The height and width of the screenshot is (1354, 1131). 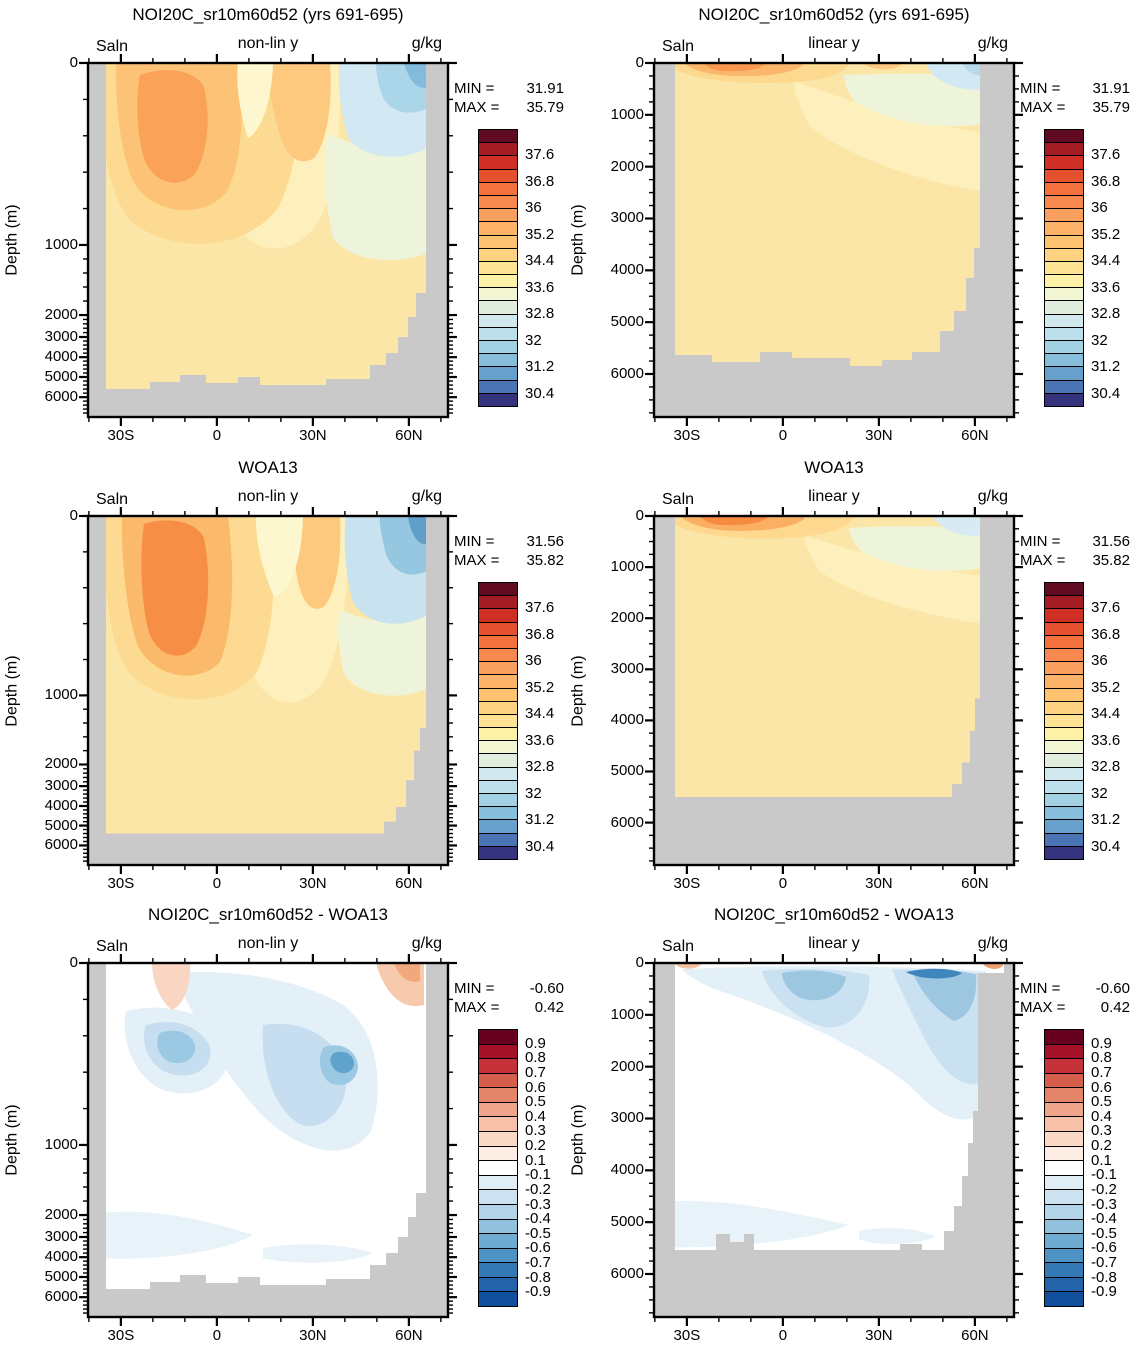 What do you see at coordinates (546, 988) in the screenshot?
I see `stats-min-value: -0.60` at bounding box center [546, 988].